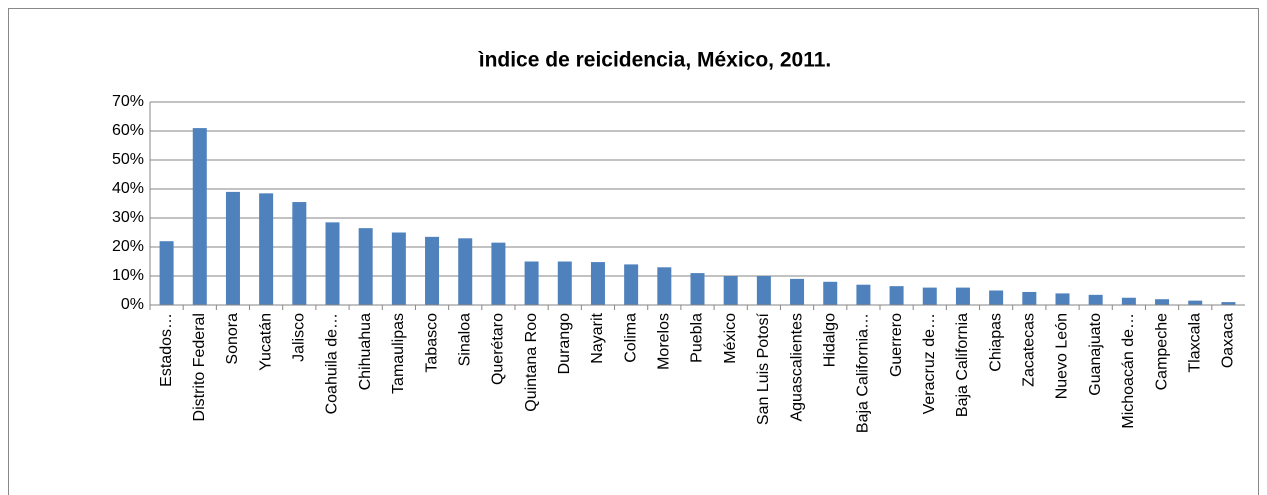 This screenshot has height=495, width=1267. I want to click on x-tick-label: Tabasco, so click(431, 343).